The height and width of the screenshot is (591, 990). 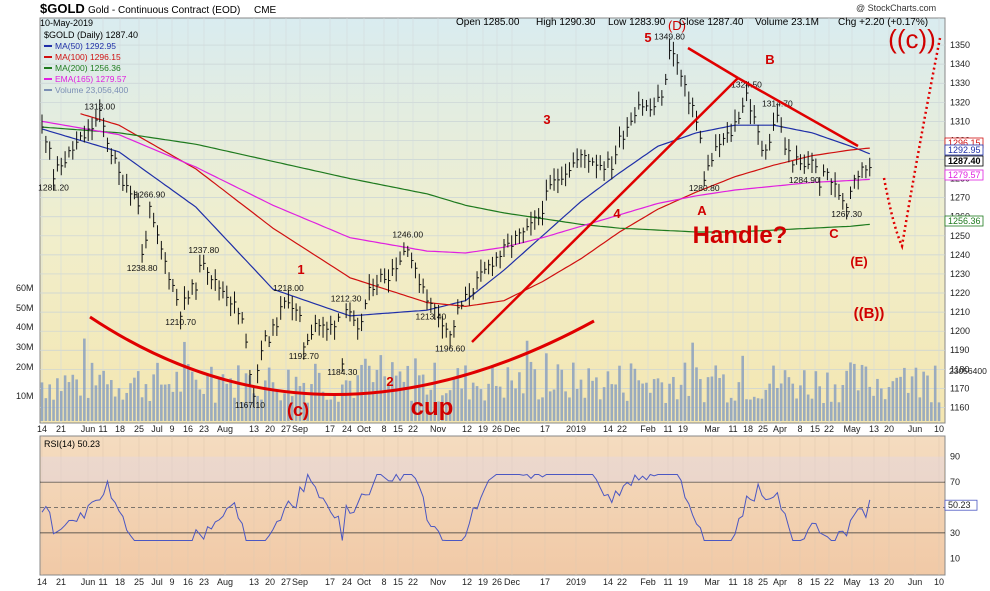 What do you see at coordinates (364, 582) in the screenshot?
I see `date-tick-label-bottom: Oct` at bounding box center [364, 582].